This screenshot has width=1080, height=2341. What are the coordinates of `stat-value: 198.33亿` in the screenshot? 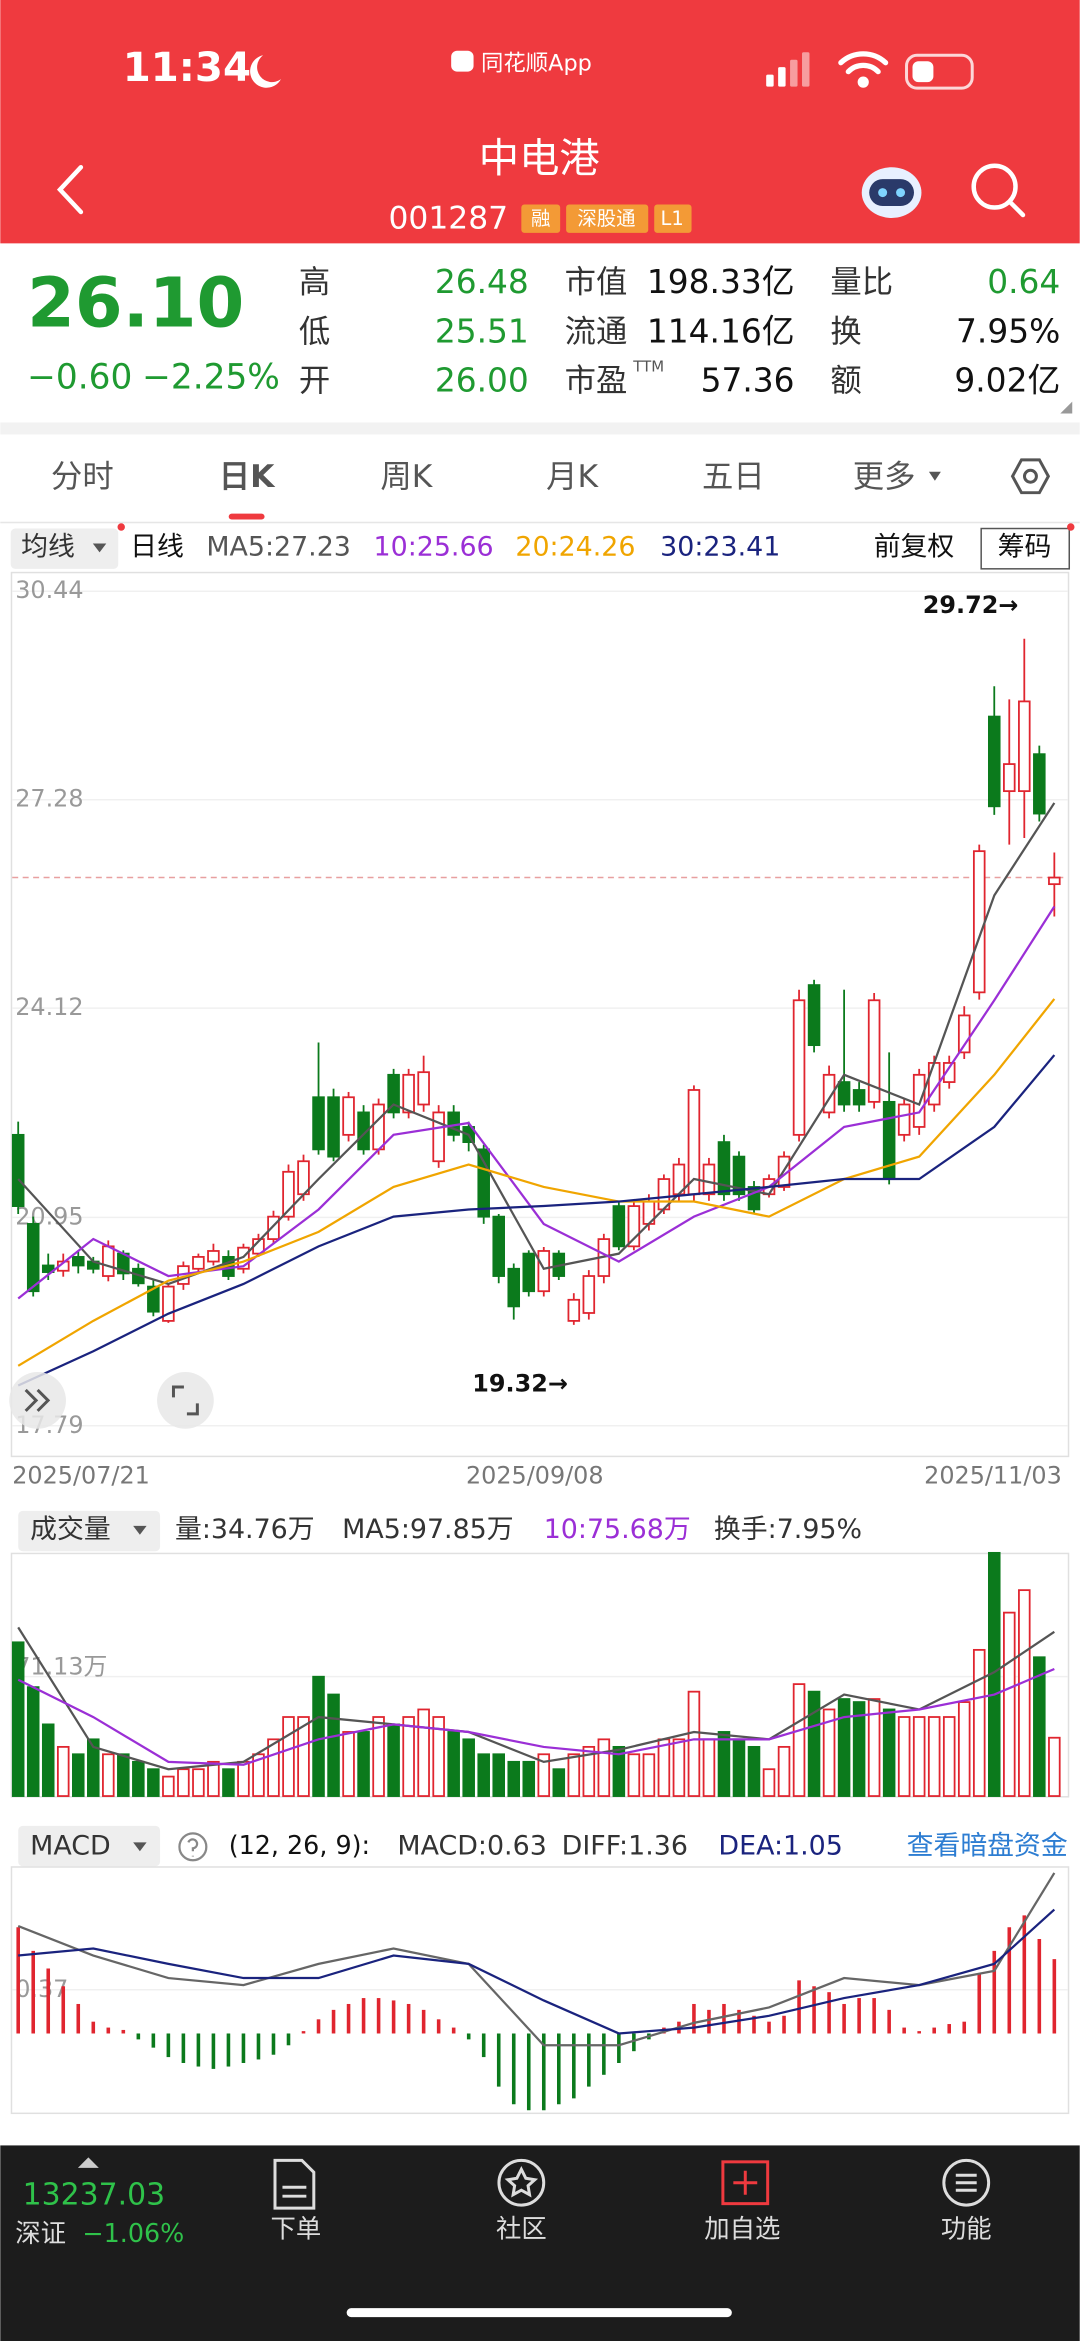 It's located at (721, 282).